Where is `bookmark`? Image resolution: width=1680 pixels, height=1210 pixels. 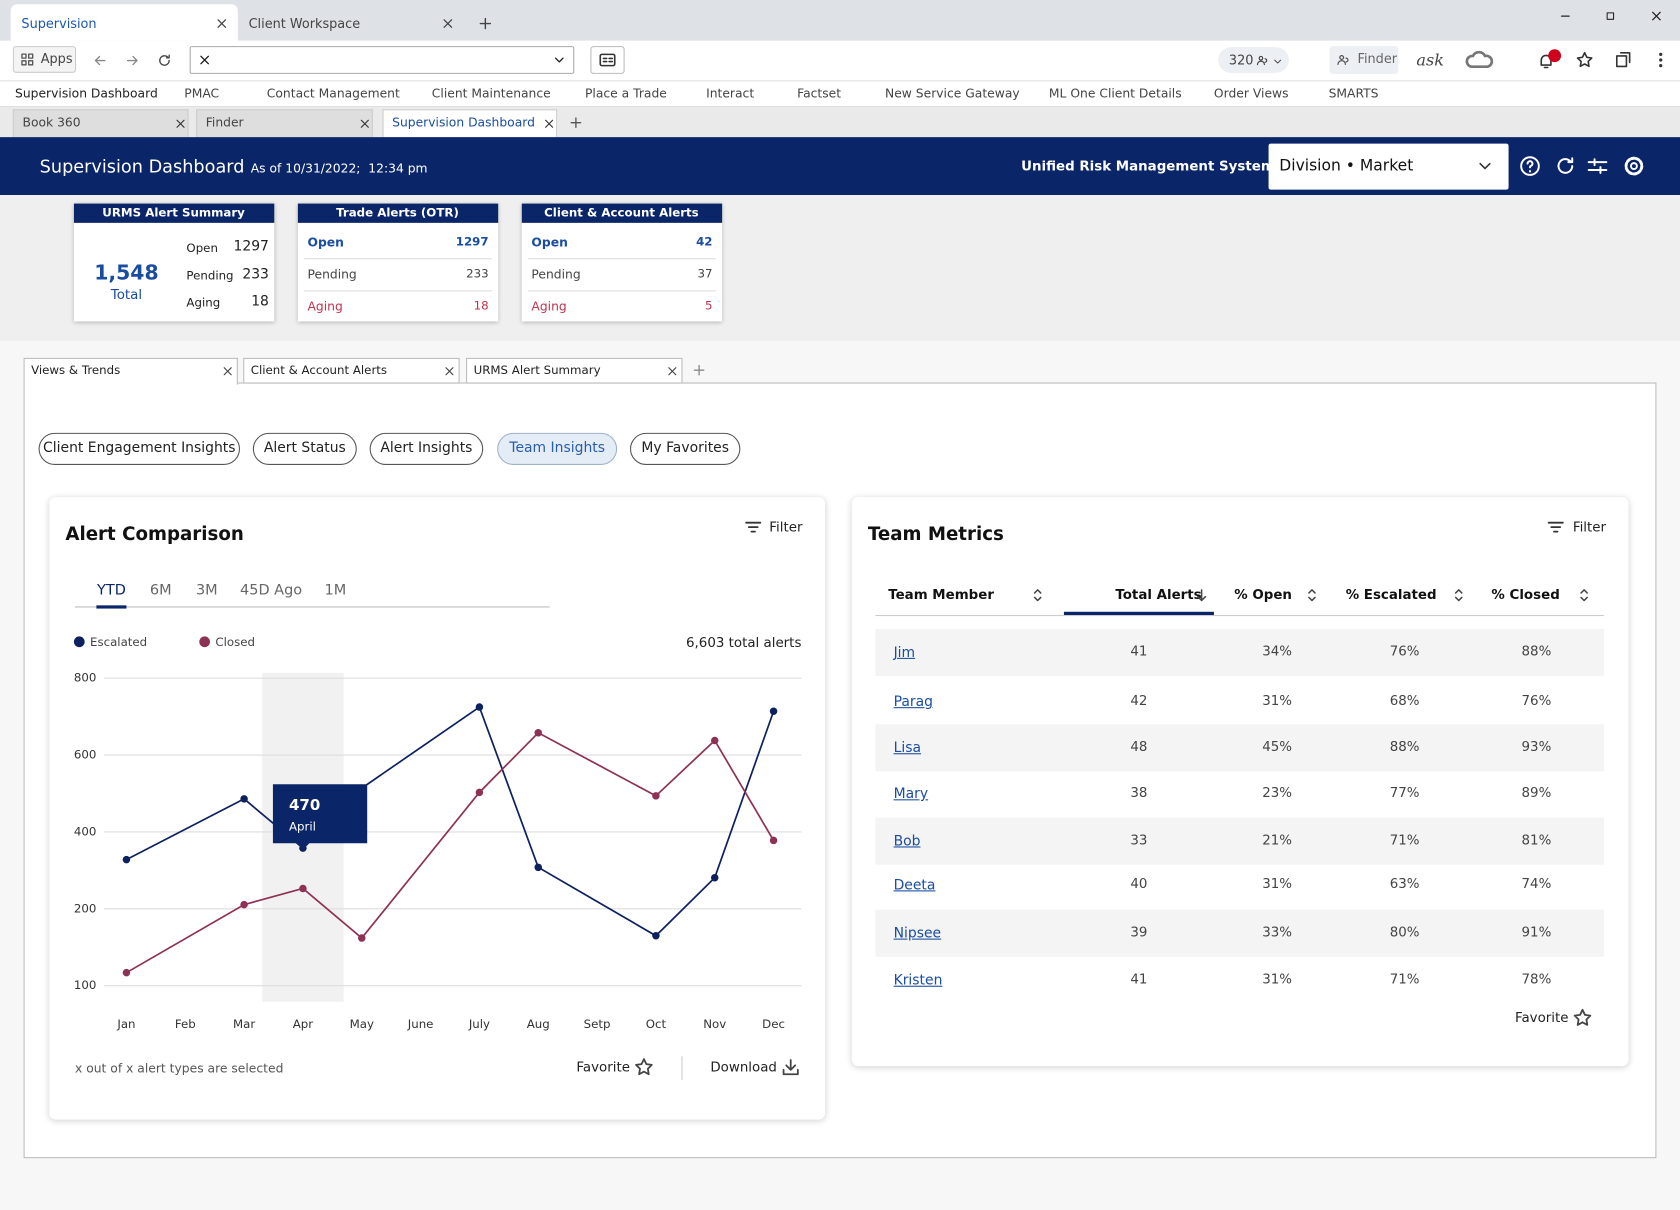 bookmark is located at coordinates (1584, 59).